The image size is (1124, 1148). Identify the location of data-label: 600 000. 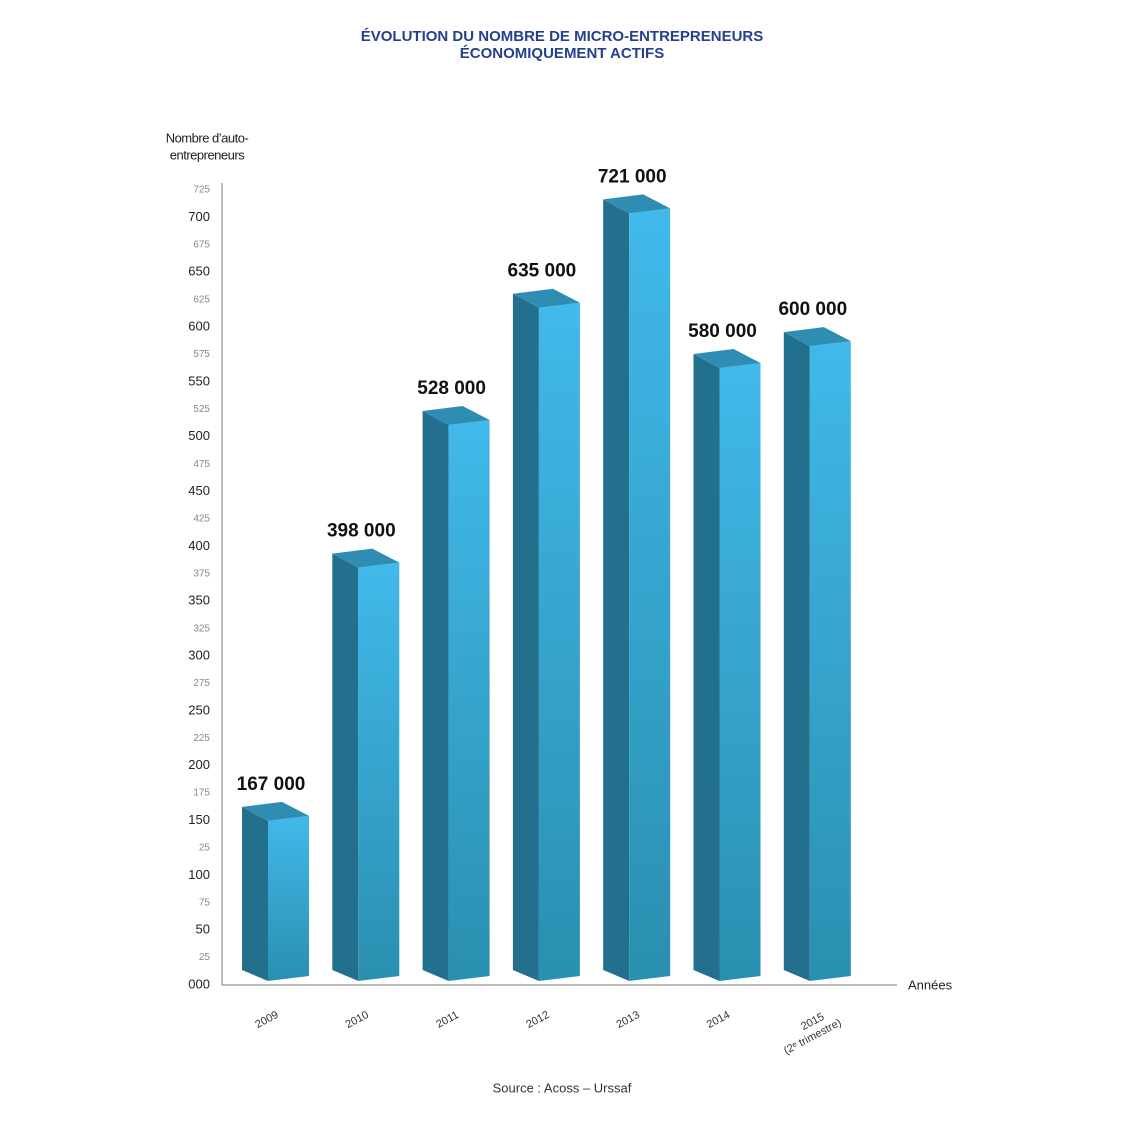
(812, 309).